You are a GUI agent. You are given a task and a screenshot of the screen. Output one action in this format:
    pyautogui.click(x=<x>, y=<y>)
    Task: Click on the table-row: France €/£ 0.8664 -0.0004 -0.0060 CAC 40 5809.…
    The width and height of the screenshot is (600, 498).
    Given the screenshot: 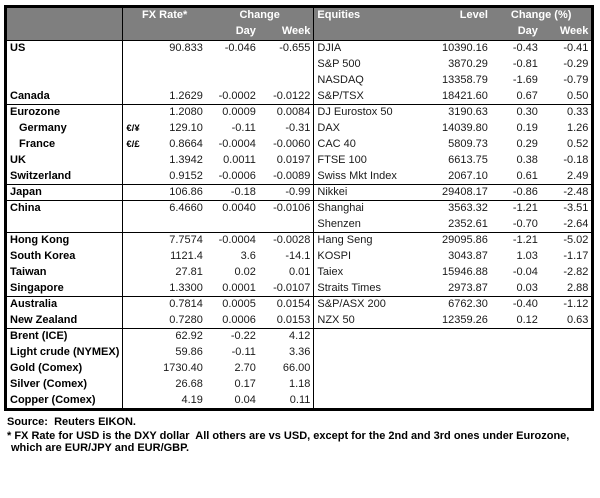 What is the action you would take?
    pyautogui.click(x=299, y=144)
    